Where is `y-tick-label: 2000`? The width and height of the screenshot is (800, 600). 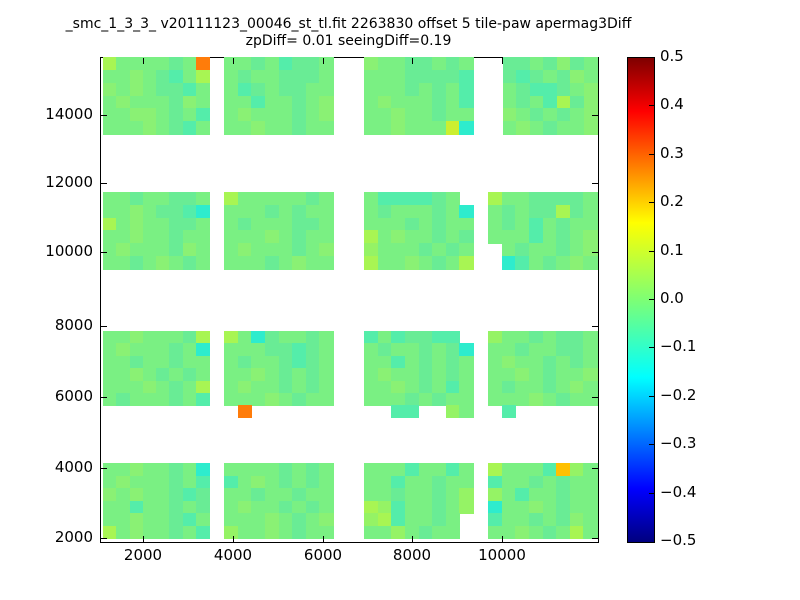 y-tick-label: 2000 is located at coordinates (73, 537).